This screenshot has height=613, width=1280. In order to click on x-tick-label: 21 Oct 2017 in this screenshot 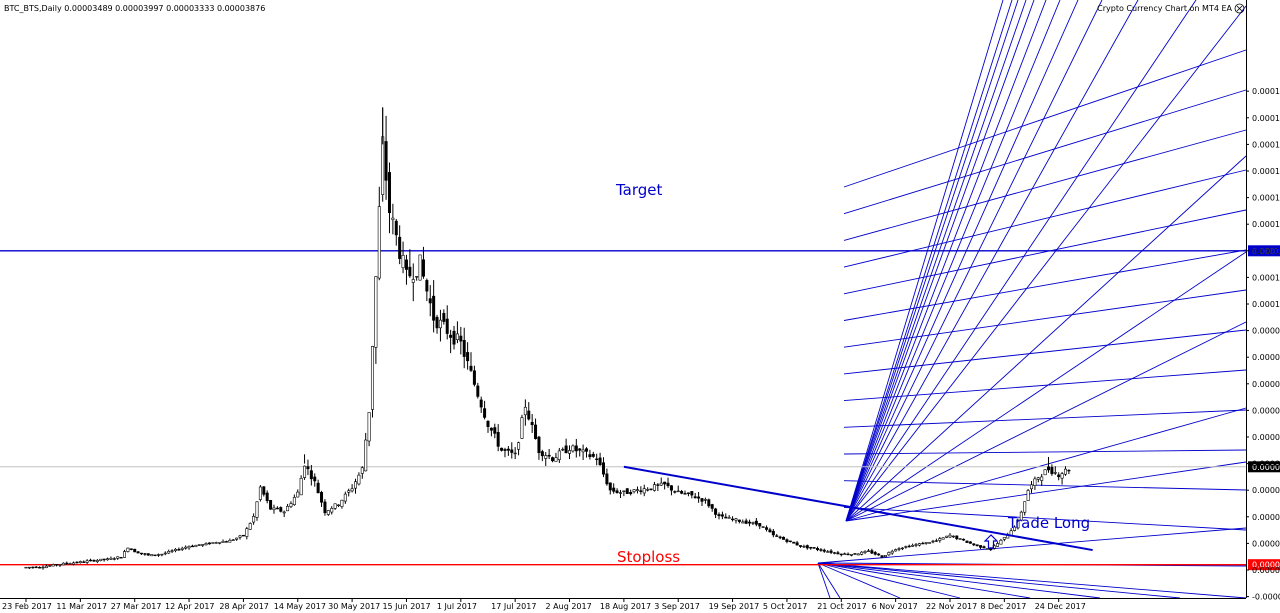, I will do `click(841, 606)`.